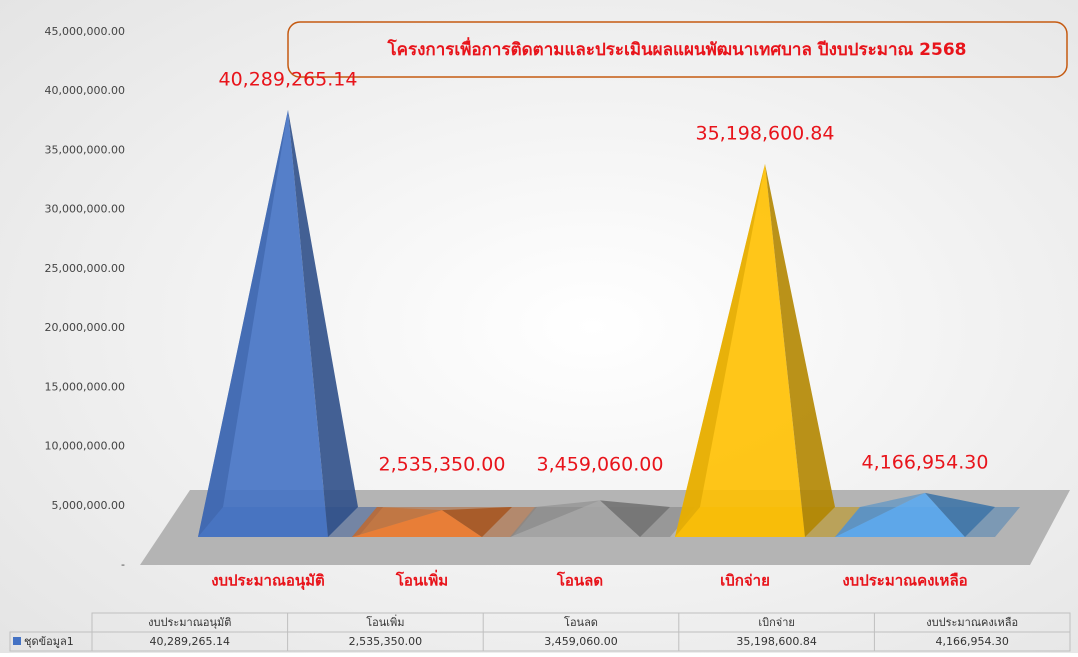  Describe the element at coordinates (85, 386) in the screenshot. I see `y-tick-label: 15,000,000.00` at that location.